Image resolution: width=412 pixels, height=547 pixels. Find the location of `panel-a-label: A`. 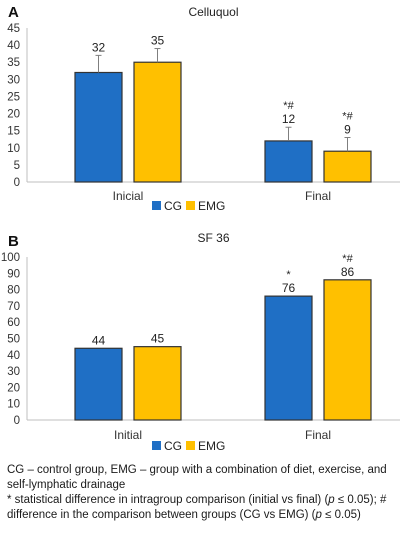

panel-a-label: A is located at coordinates (13, 12).